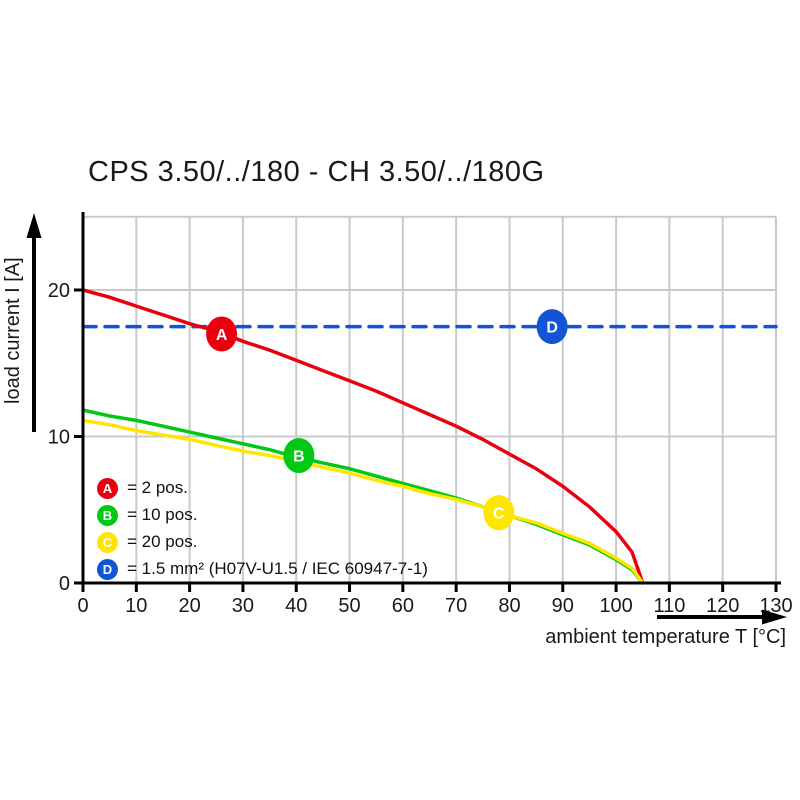 The height and width of the screenshot is (800, 800). Describe the element at coordinates (59, 438) in the screenshot. I see `y-tick-label: 10` at that location.